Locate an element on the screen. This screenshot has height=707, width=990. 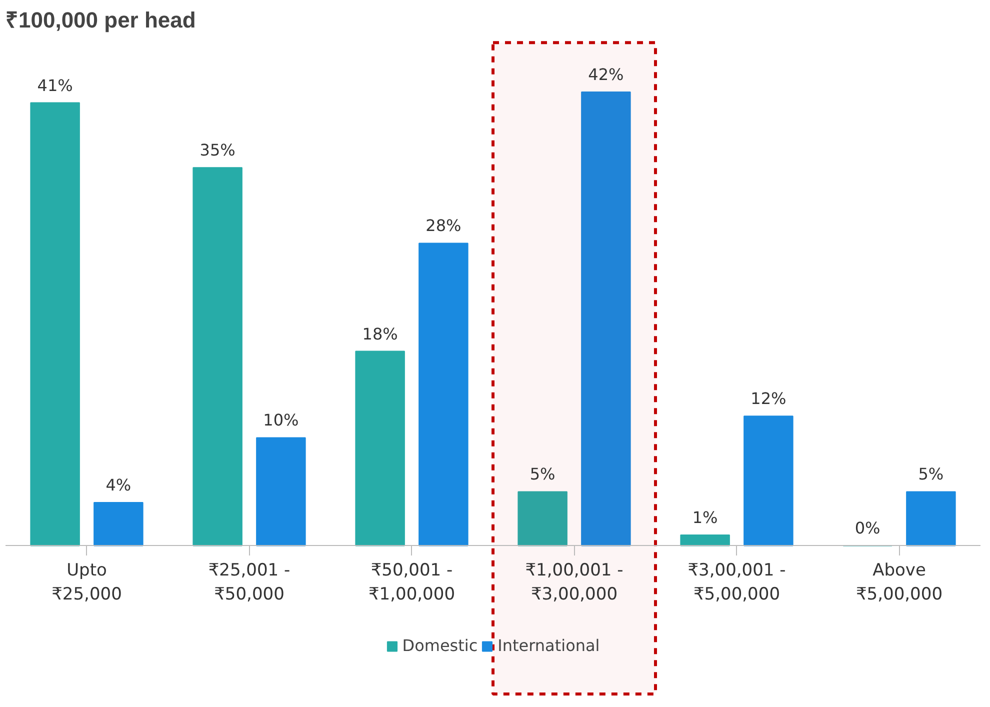
data-label: 18% is located at coordinates (380, 334).